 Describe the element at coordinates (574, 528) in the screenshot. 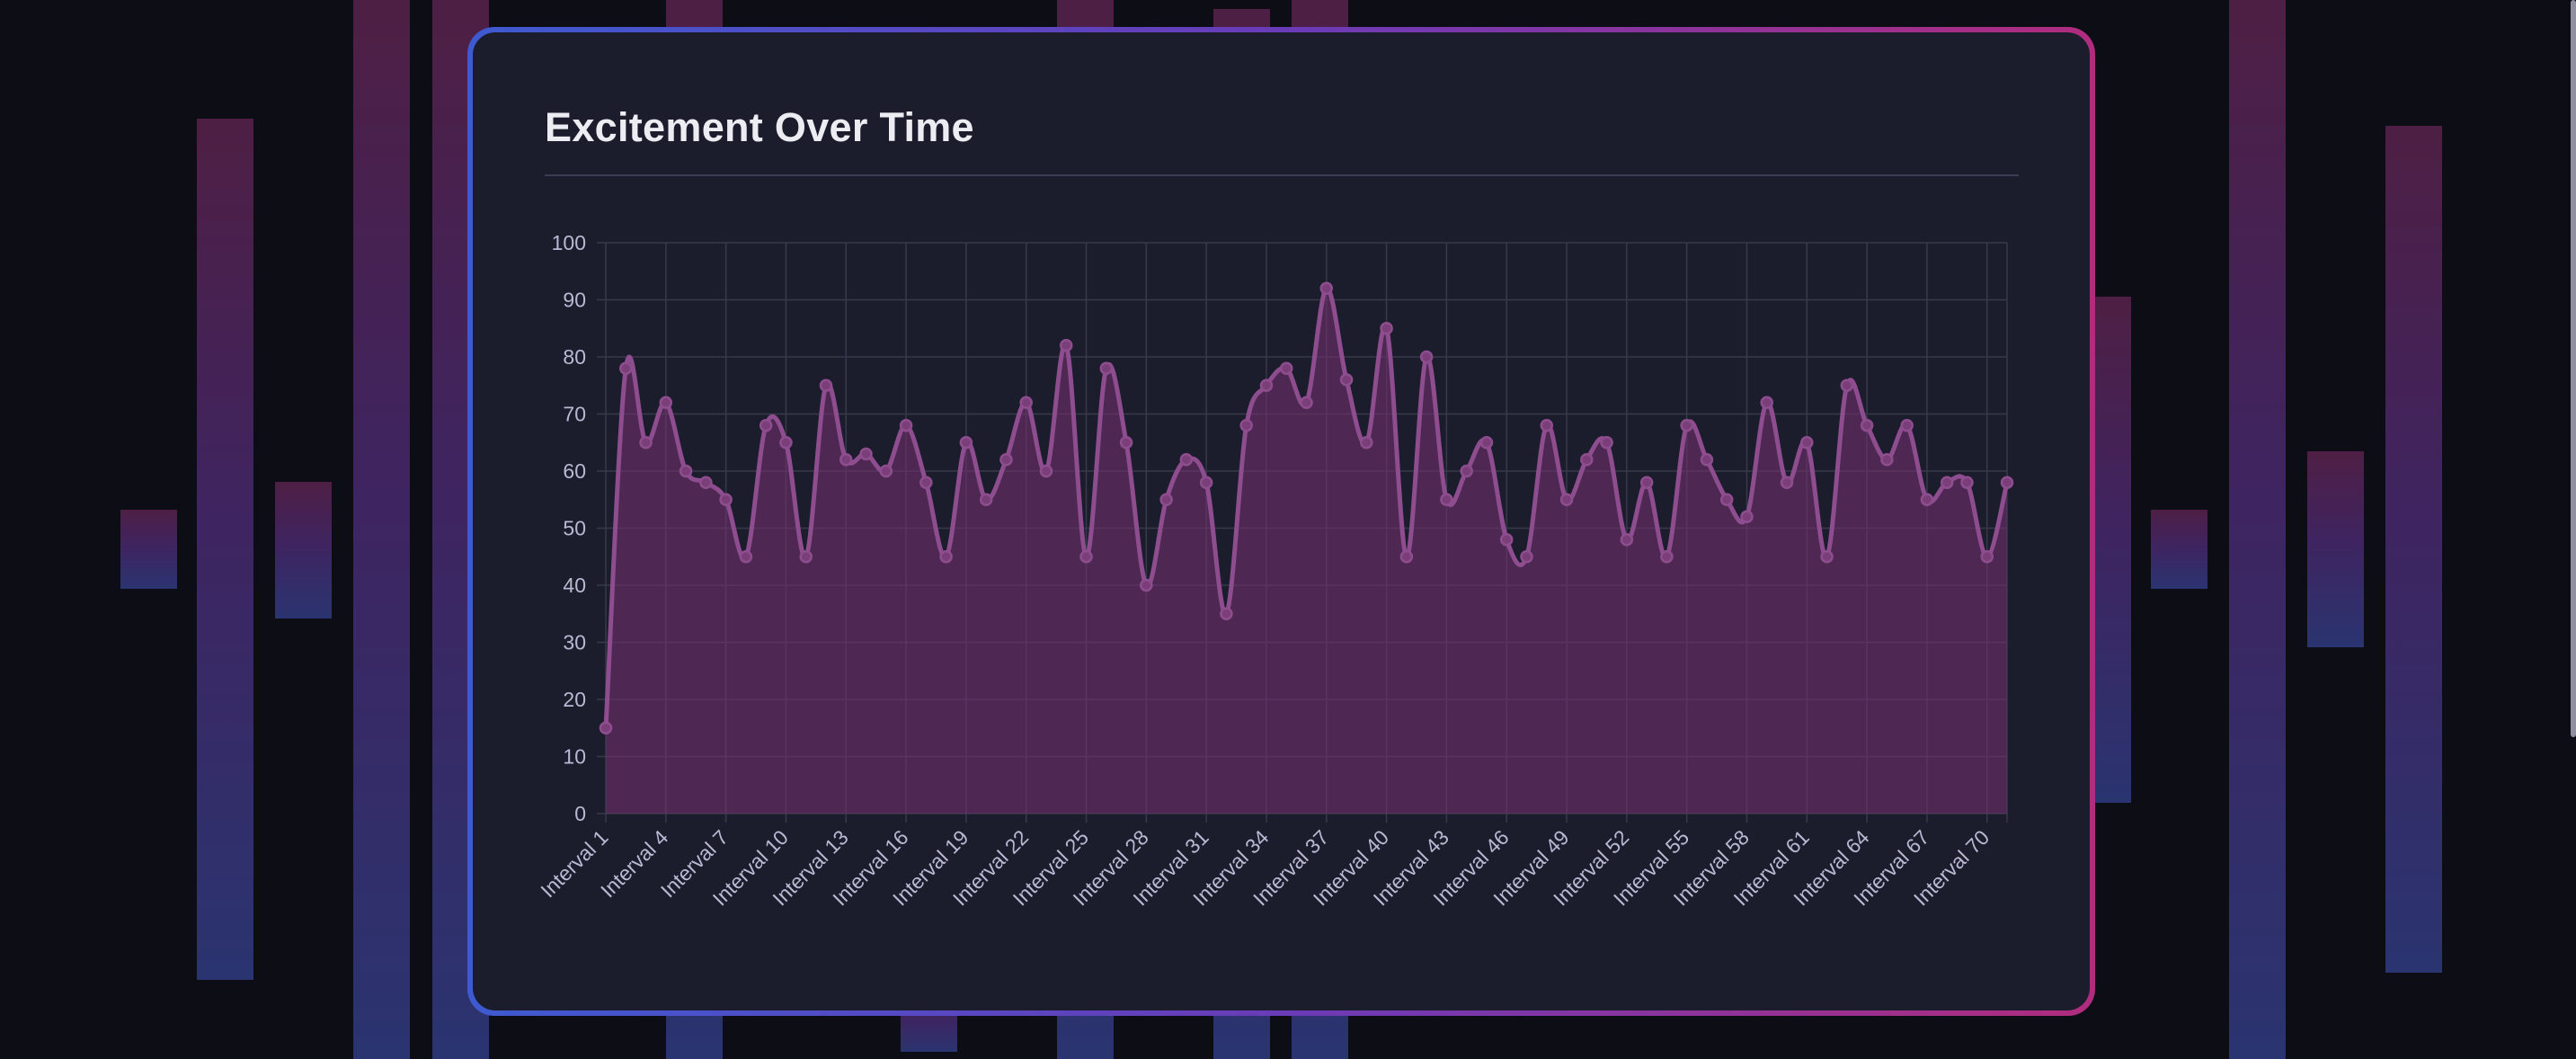

I see `y-tick-label: 50` at that location.